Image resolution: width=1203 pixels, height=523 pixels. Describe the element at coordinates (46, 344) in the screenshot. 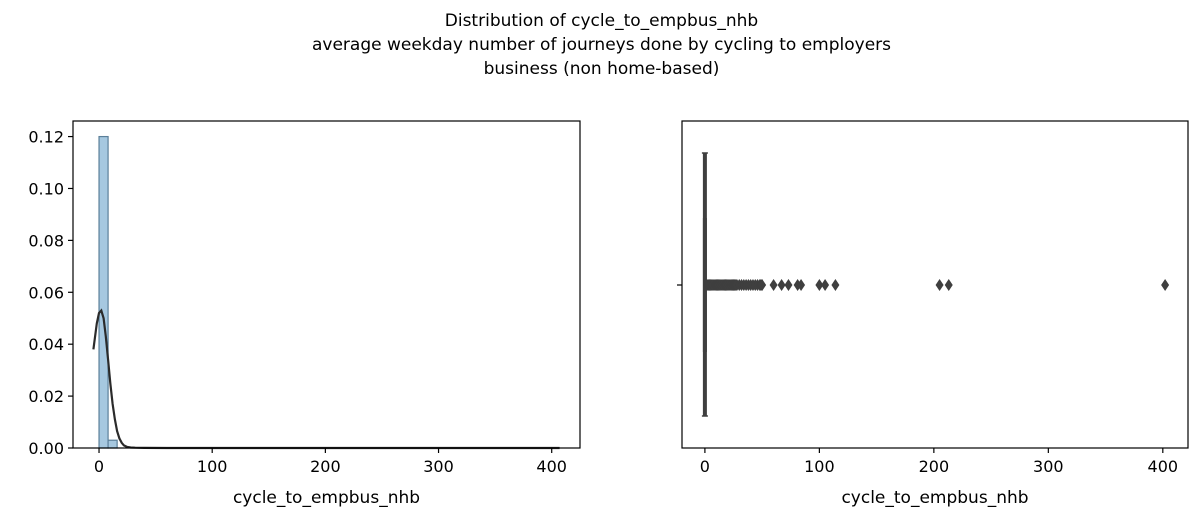

I see `y-tick-label: 0.04` at that location.